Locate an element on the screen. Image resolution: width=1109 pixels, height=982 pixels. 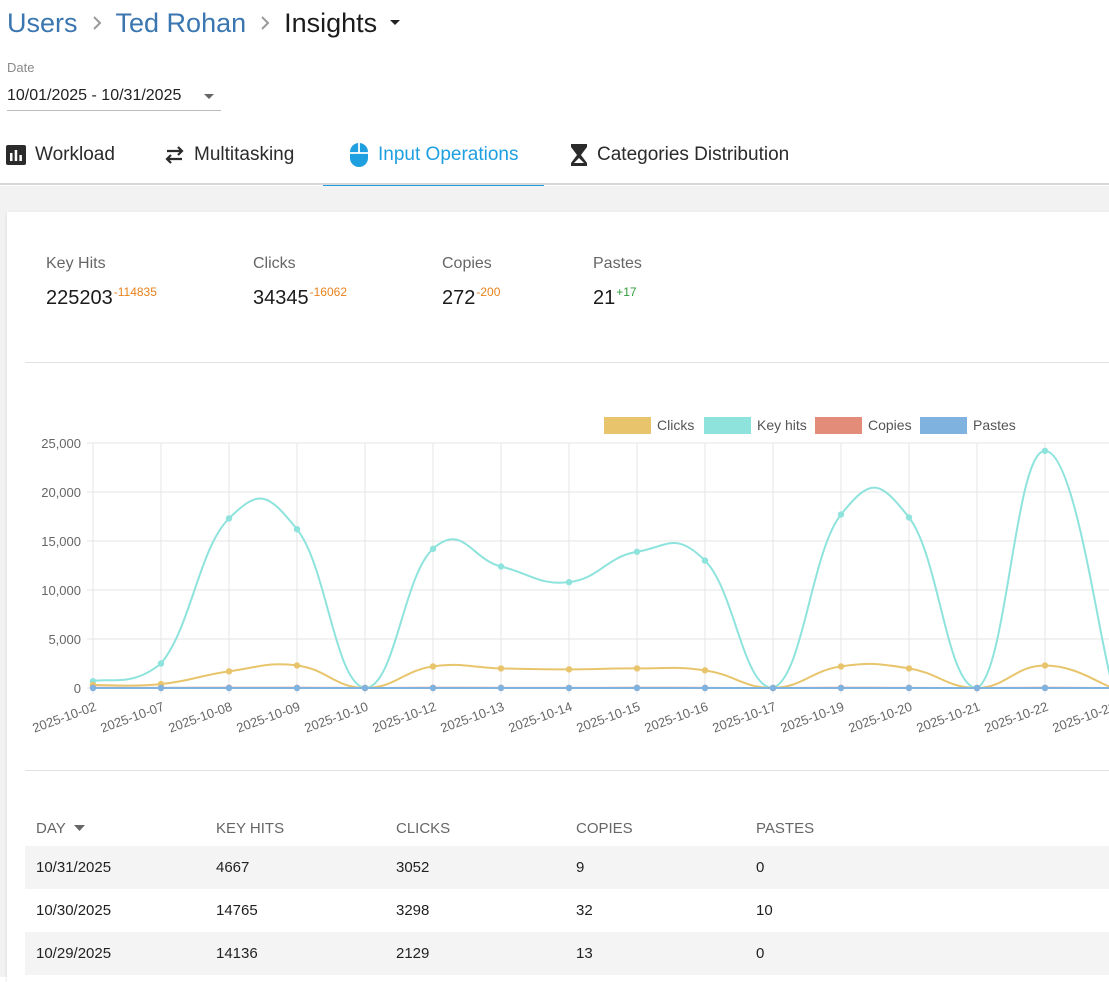
breadcrumb-users-link: Users is located at coordinates (42, 23).